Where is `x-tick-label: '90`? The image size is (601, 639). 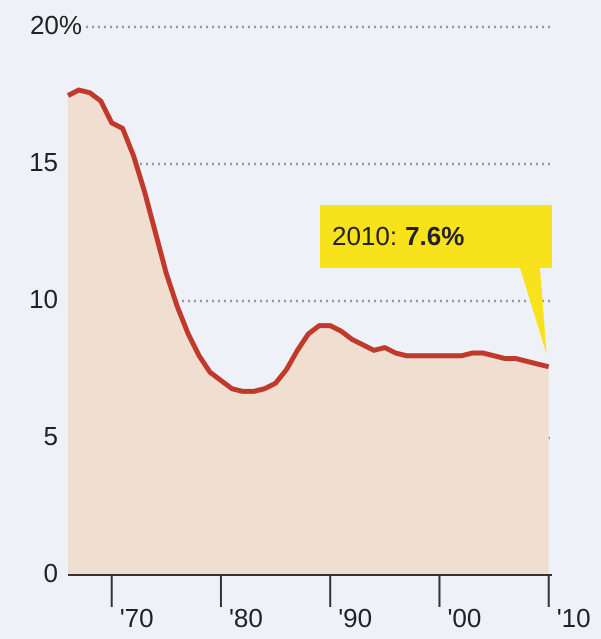
x-tick-label: '90 is located at coordinates (355, 618).